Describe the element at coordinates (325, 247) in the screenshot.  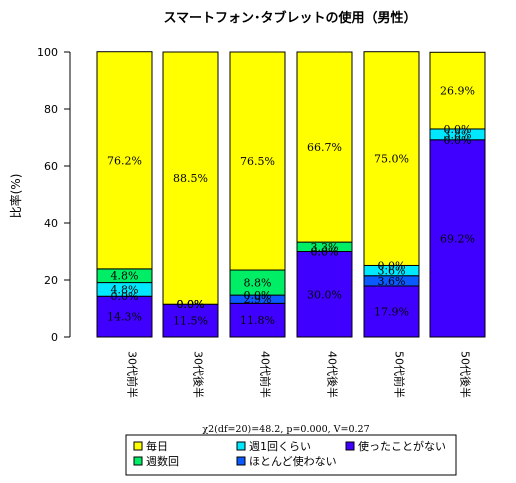
I see `data-label: 3.3%` at that location.